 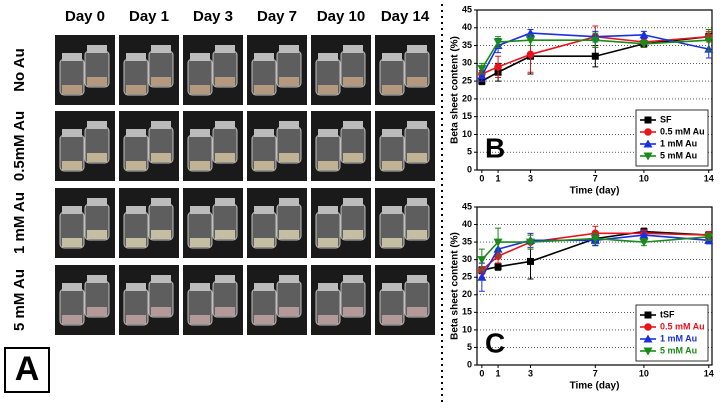 I want to click on x-tick-label: 10, so click(x=644, y=373).